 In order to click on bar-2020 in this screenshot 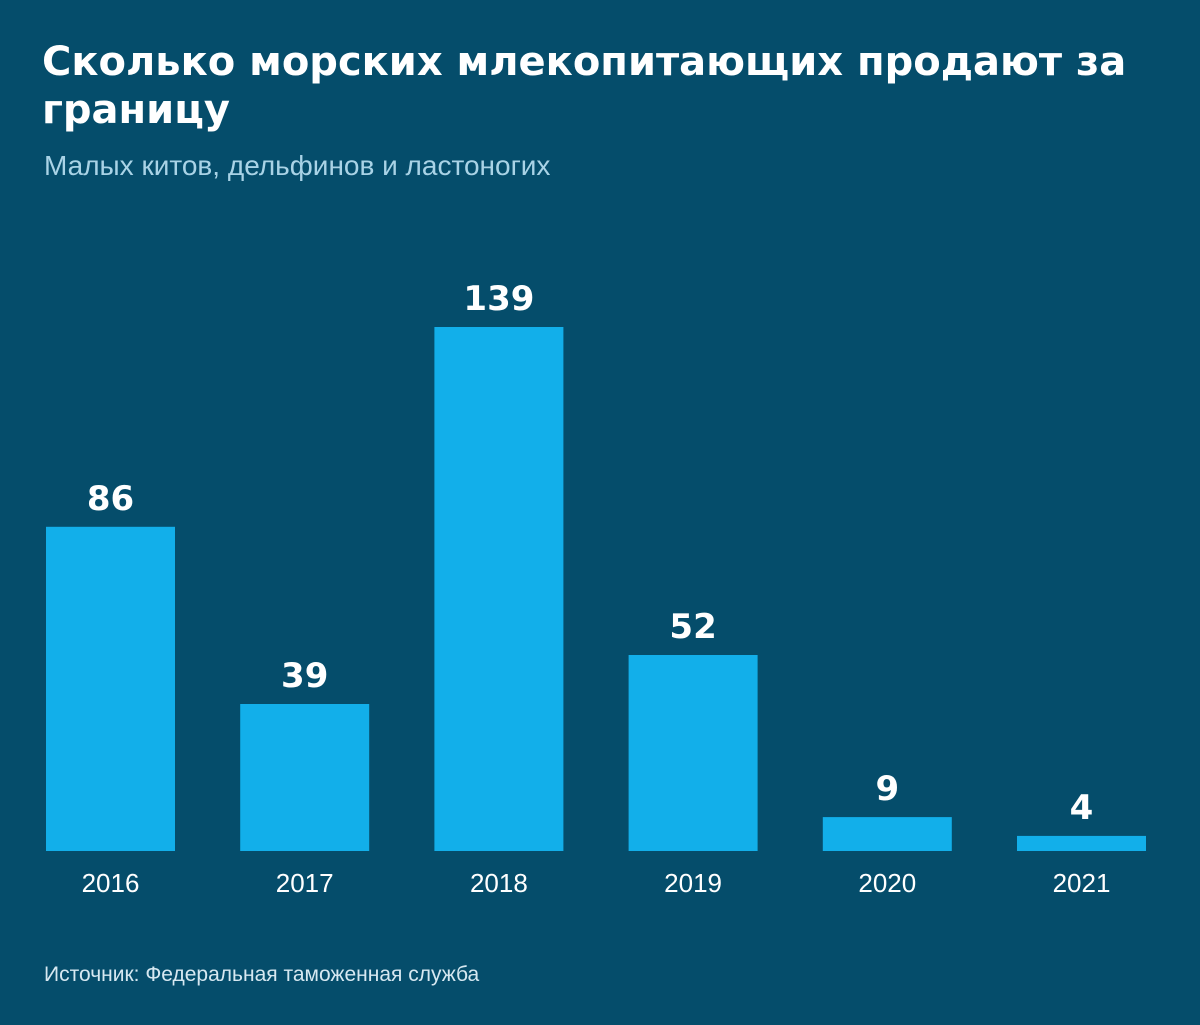, I will do `click(887, 834)`.